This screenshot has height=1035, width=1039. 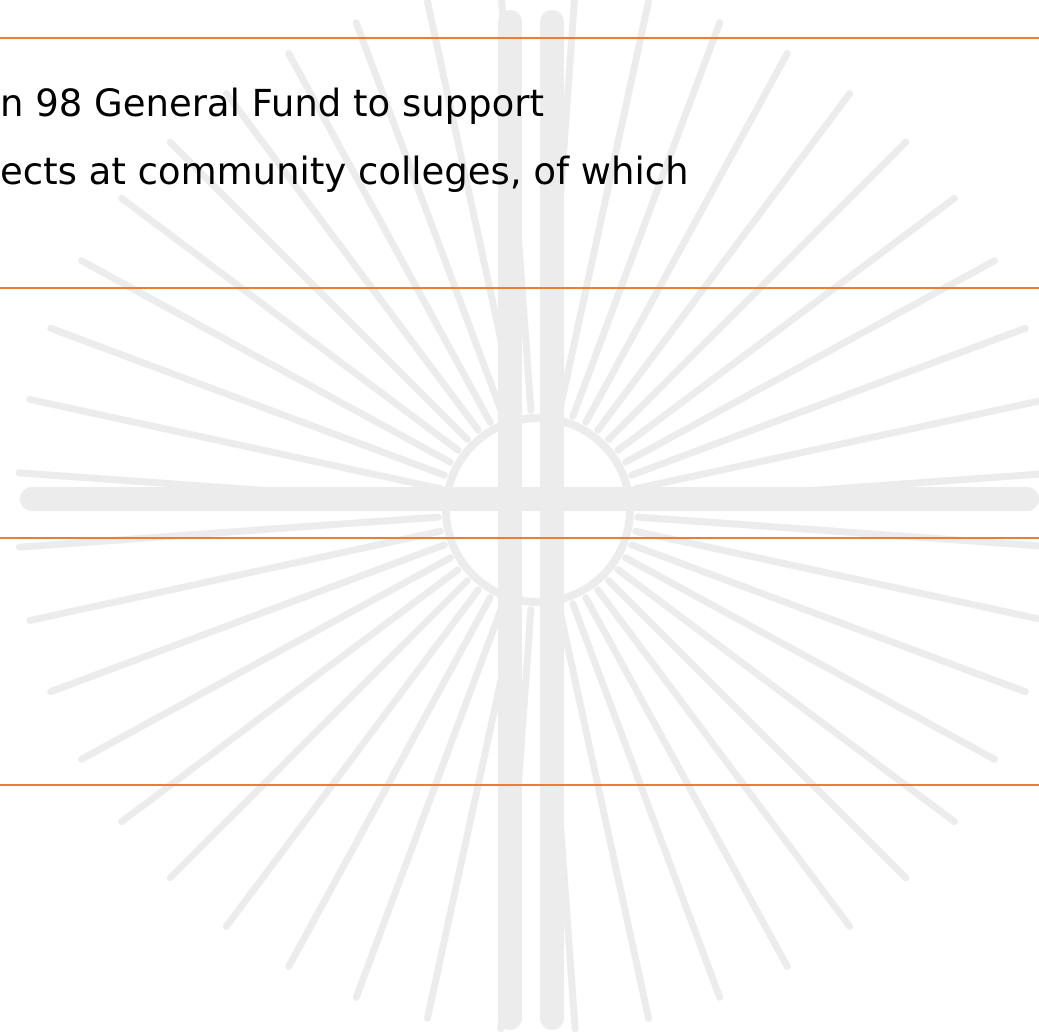 What do you see at coordinates (519, 38) in the screenshot?
I see `row-divider-top` at bounding box center [519, 38].